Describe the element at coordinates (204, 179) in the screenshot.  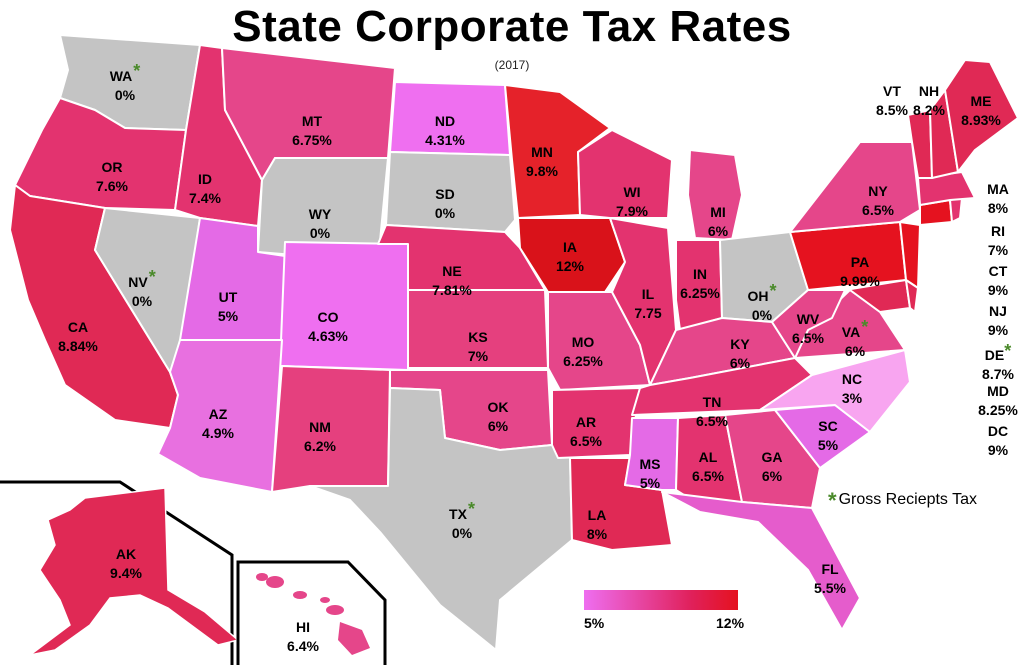
I see `state-abbr: ID` at that location.